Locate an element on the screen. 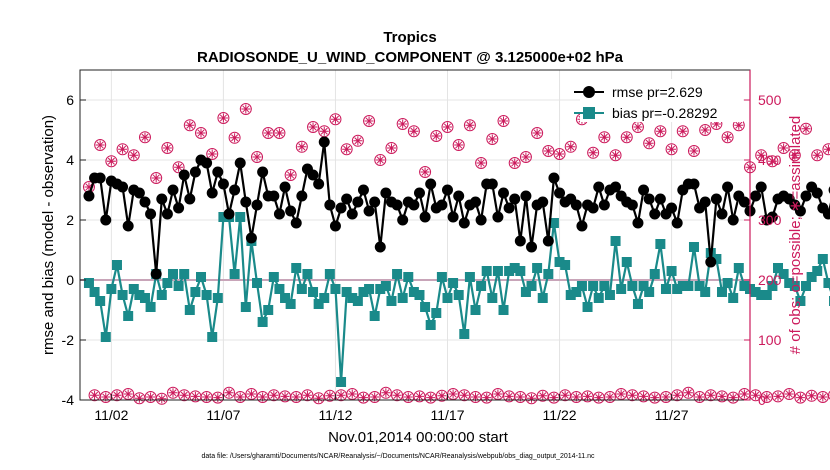 This screenshot has width=830, height=470. y-axis-right: 0 100 200 300 400 500 is located at coordinates (763, 239).